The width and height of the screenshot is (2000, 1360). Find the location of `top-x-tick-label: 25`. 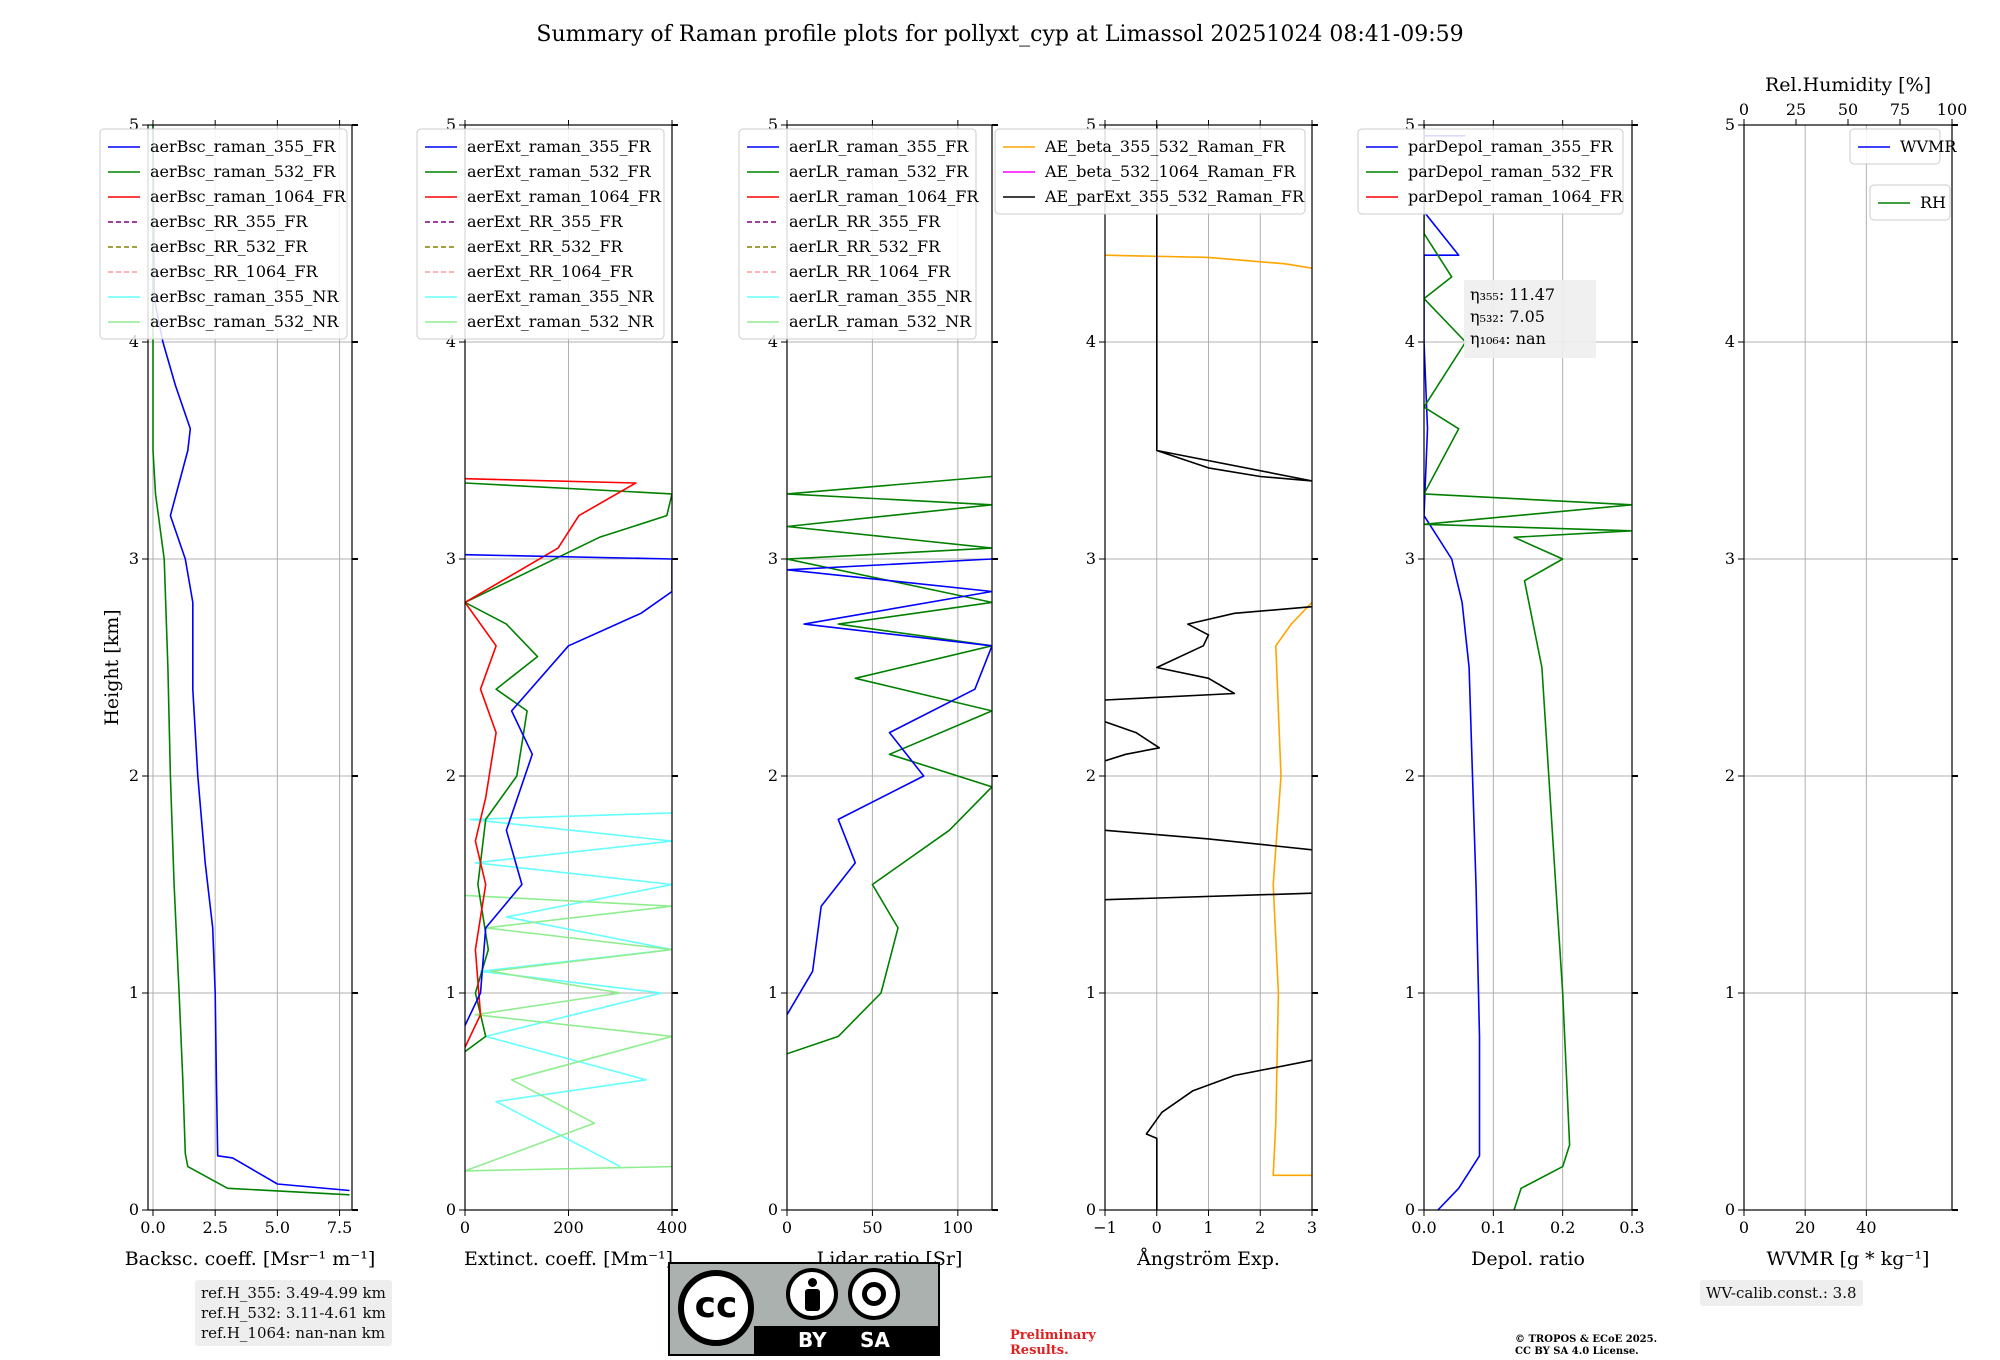

top-x-tick-label: 25 is located at coordinates (1796, 109).